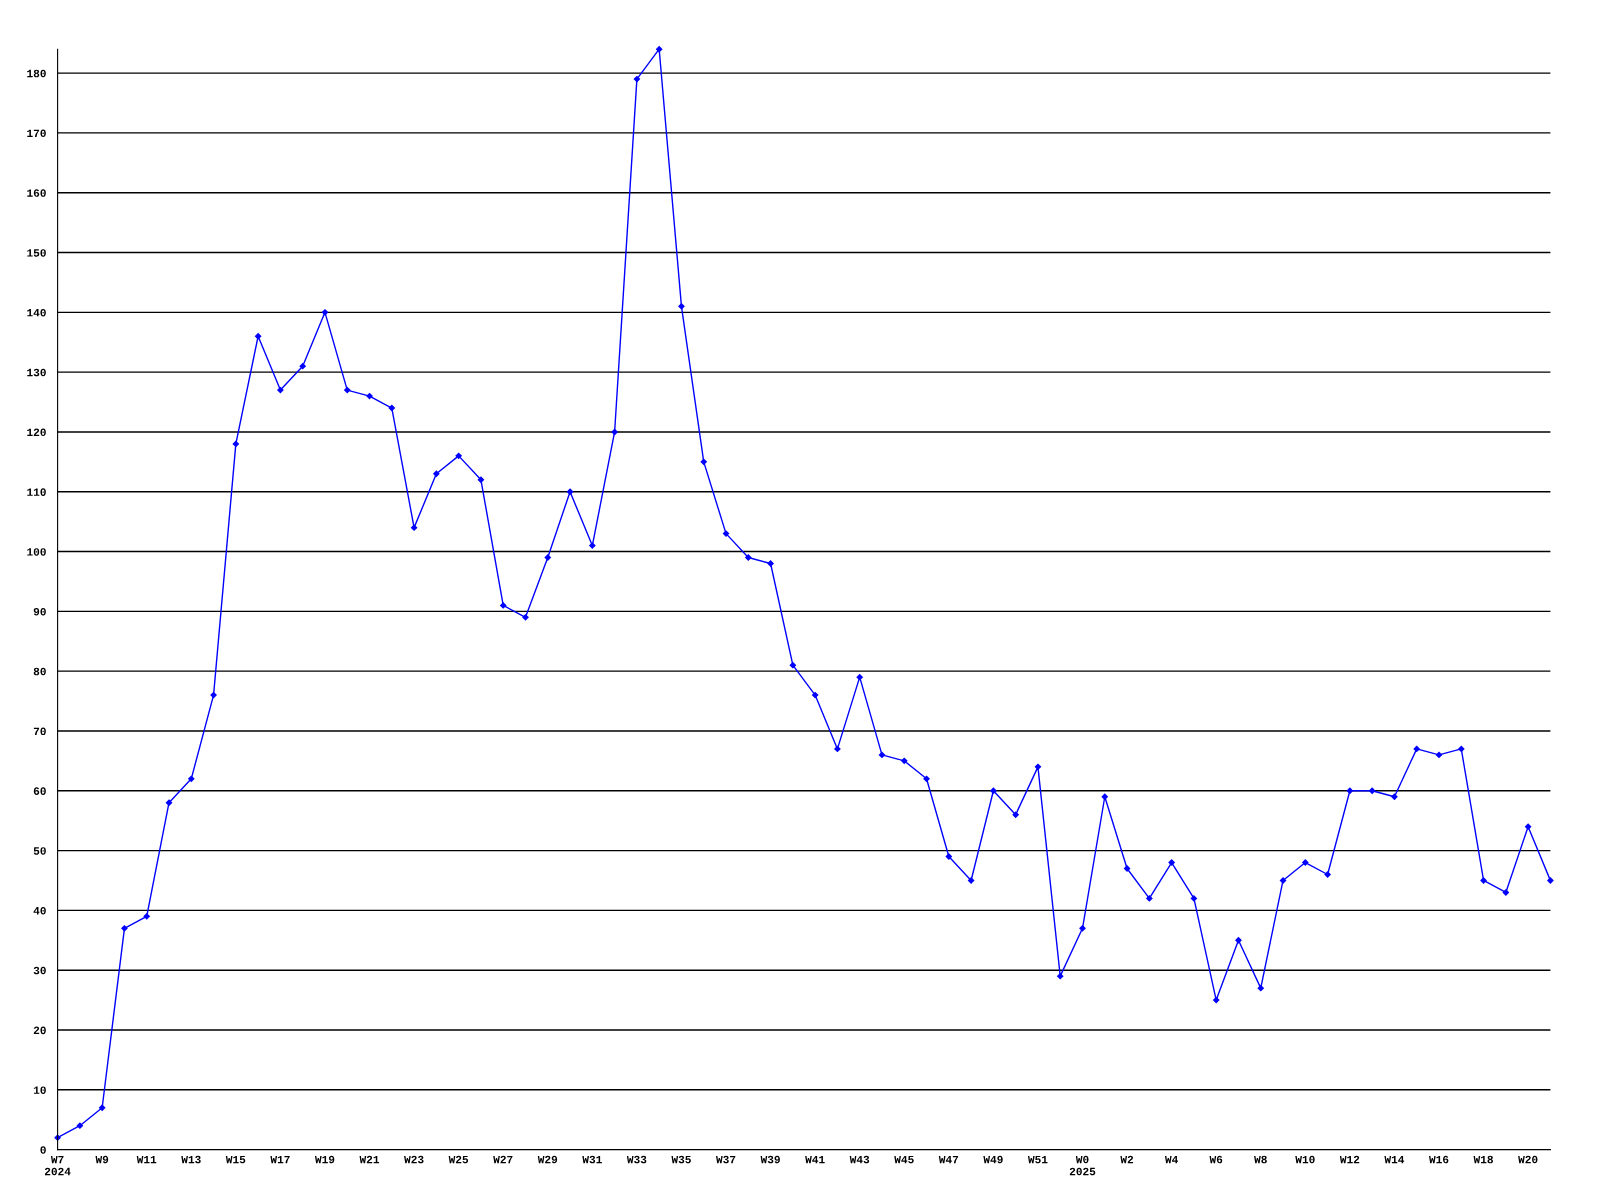 This screenshot has width=1600, height=1200. Describe the element at coordinates (815, 1159) in the screenshot. I see `x-tick-label: W41` at that location.